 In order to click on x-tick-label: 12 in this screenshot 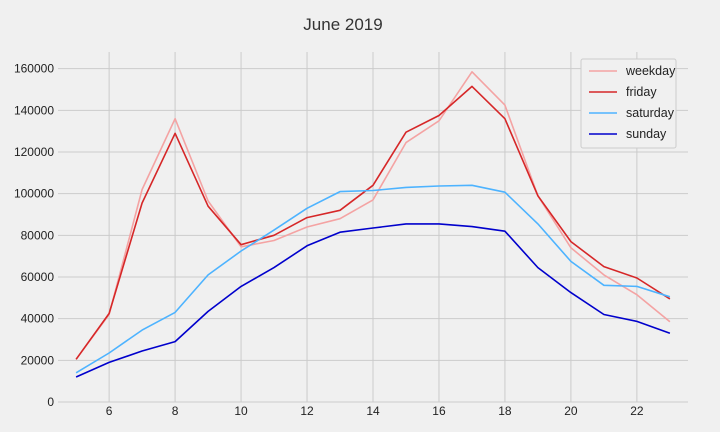, I will do `click(307, 411)`.